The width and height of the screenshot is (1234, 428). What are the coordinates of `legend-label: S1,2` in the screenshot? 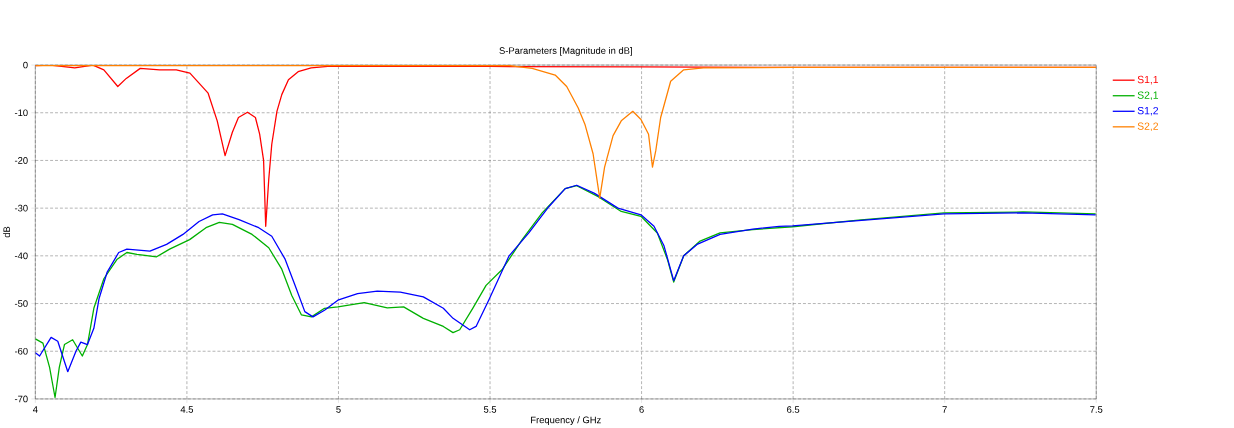 It's located at (1148, 111).